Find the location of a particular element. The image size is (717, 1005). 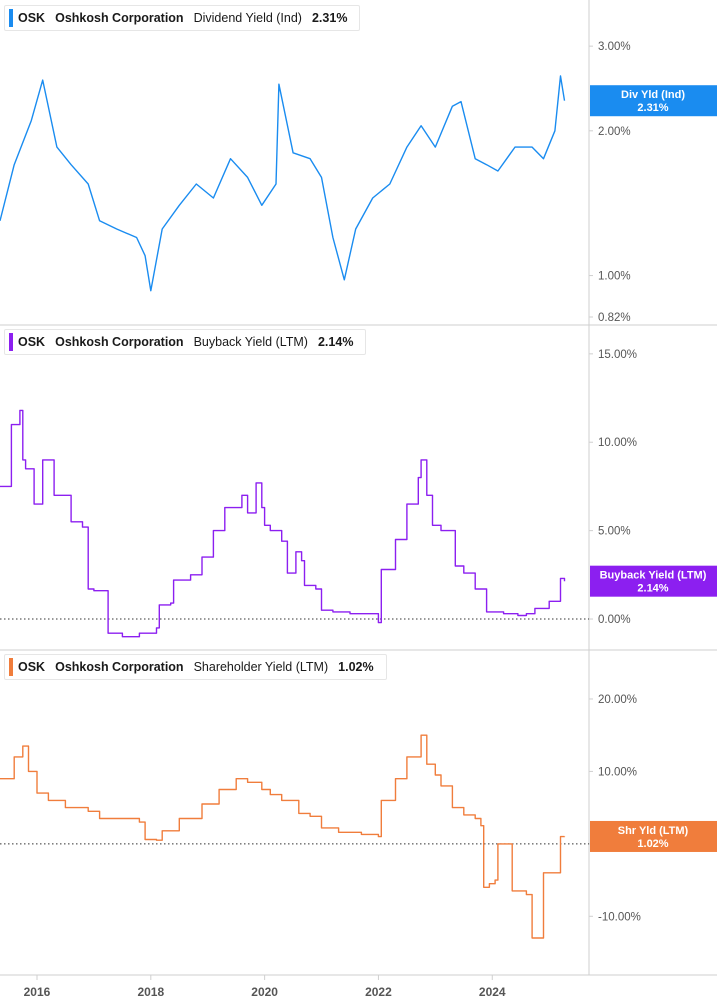

value-badge-label: Buyback Yield (LTM) is located at coordinates (653, 576).